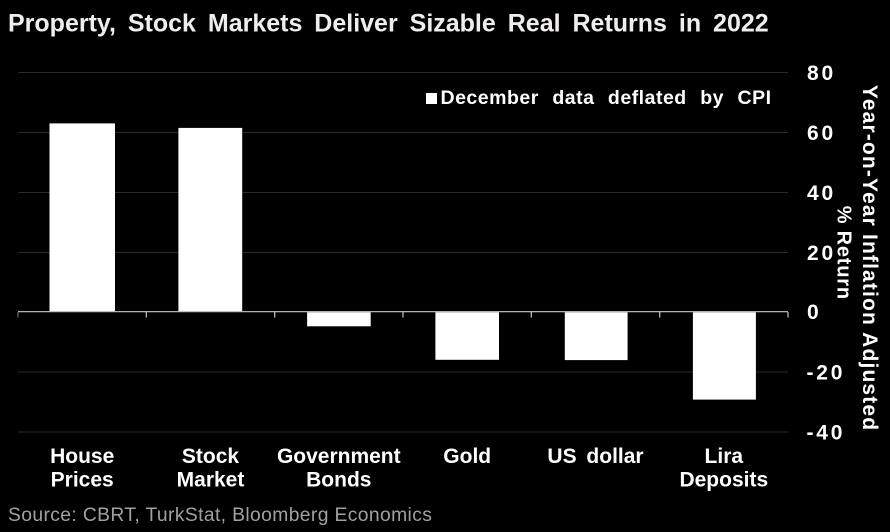 The height and width of the screenshot is (532, 890). Describe the element at coordinates (724, 456) in the screenshot. I see `svg-text: Lira` at that location.